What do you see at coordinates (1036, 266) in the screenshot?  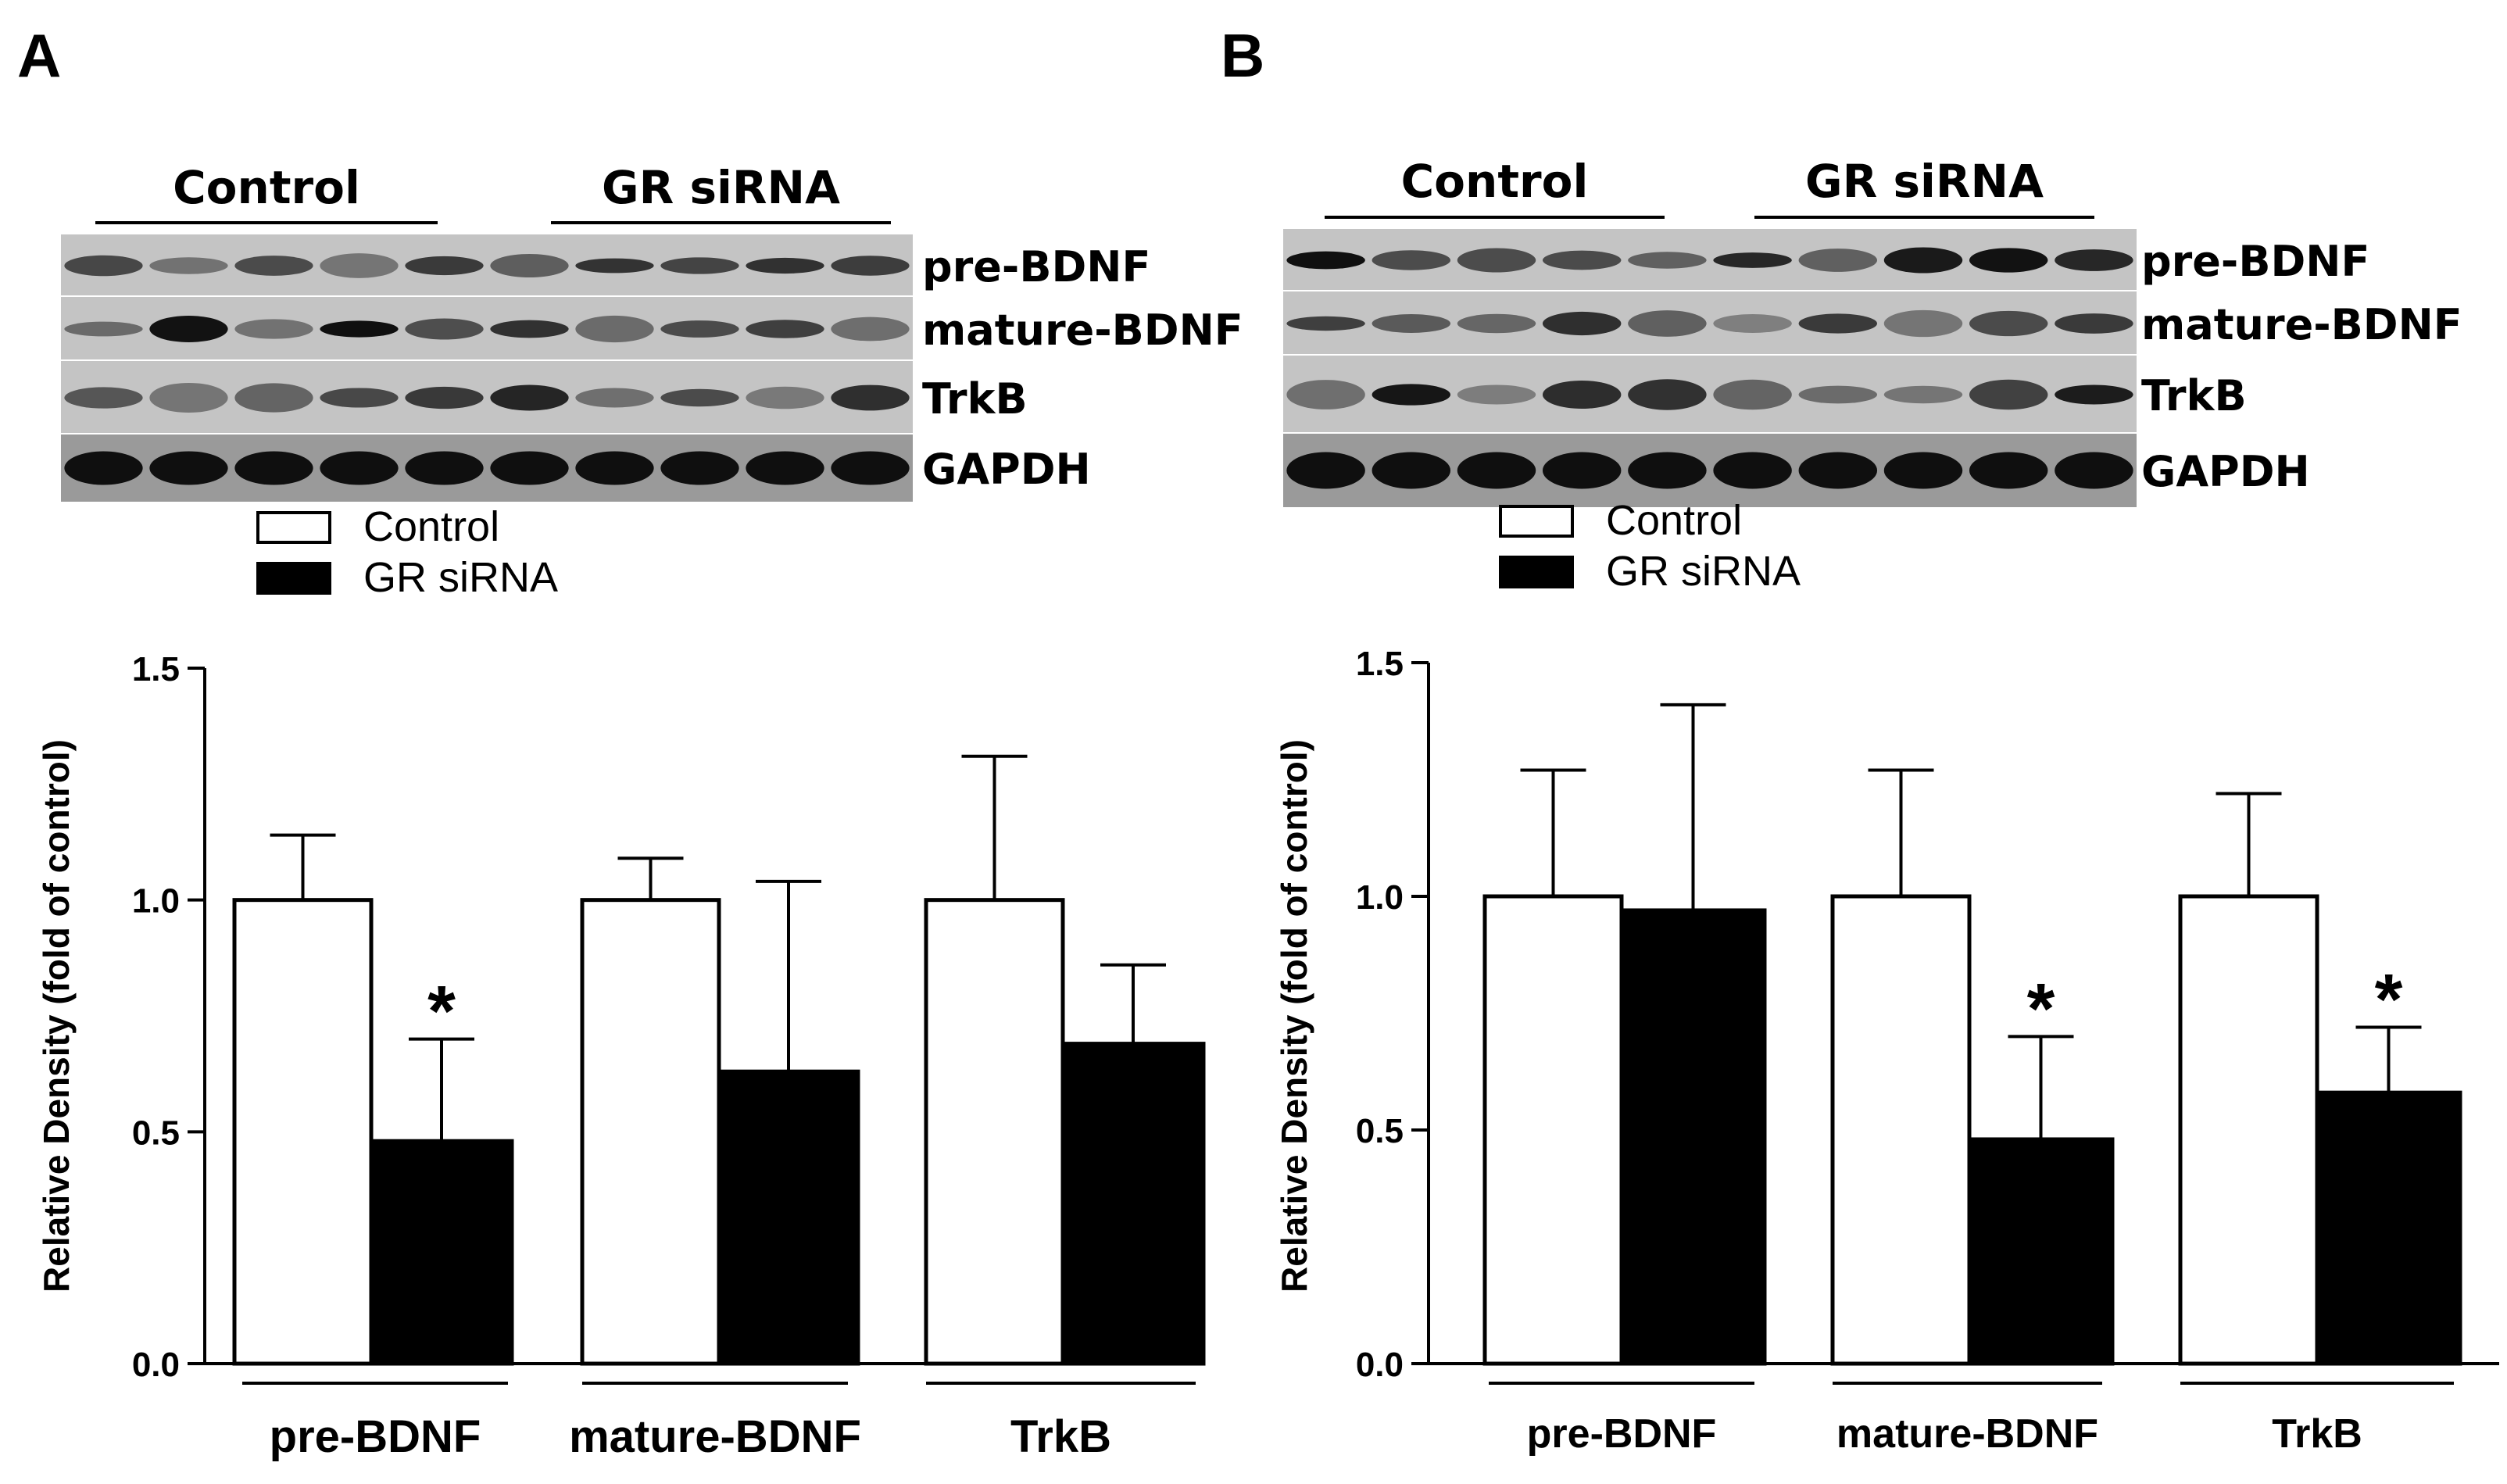 I see `blot-band-label: pre-BDNF` at bounding box center [1036, 266].